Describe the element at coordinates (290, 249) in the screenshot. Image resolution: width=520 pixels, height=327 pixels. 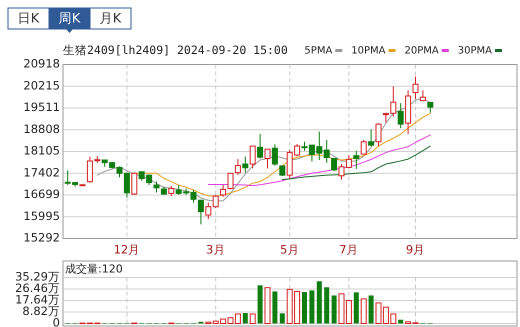
I see `x-tick-label: 5月` at that location.